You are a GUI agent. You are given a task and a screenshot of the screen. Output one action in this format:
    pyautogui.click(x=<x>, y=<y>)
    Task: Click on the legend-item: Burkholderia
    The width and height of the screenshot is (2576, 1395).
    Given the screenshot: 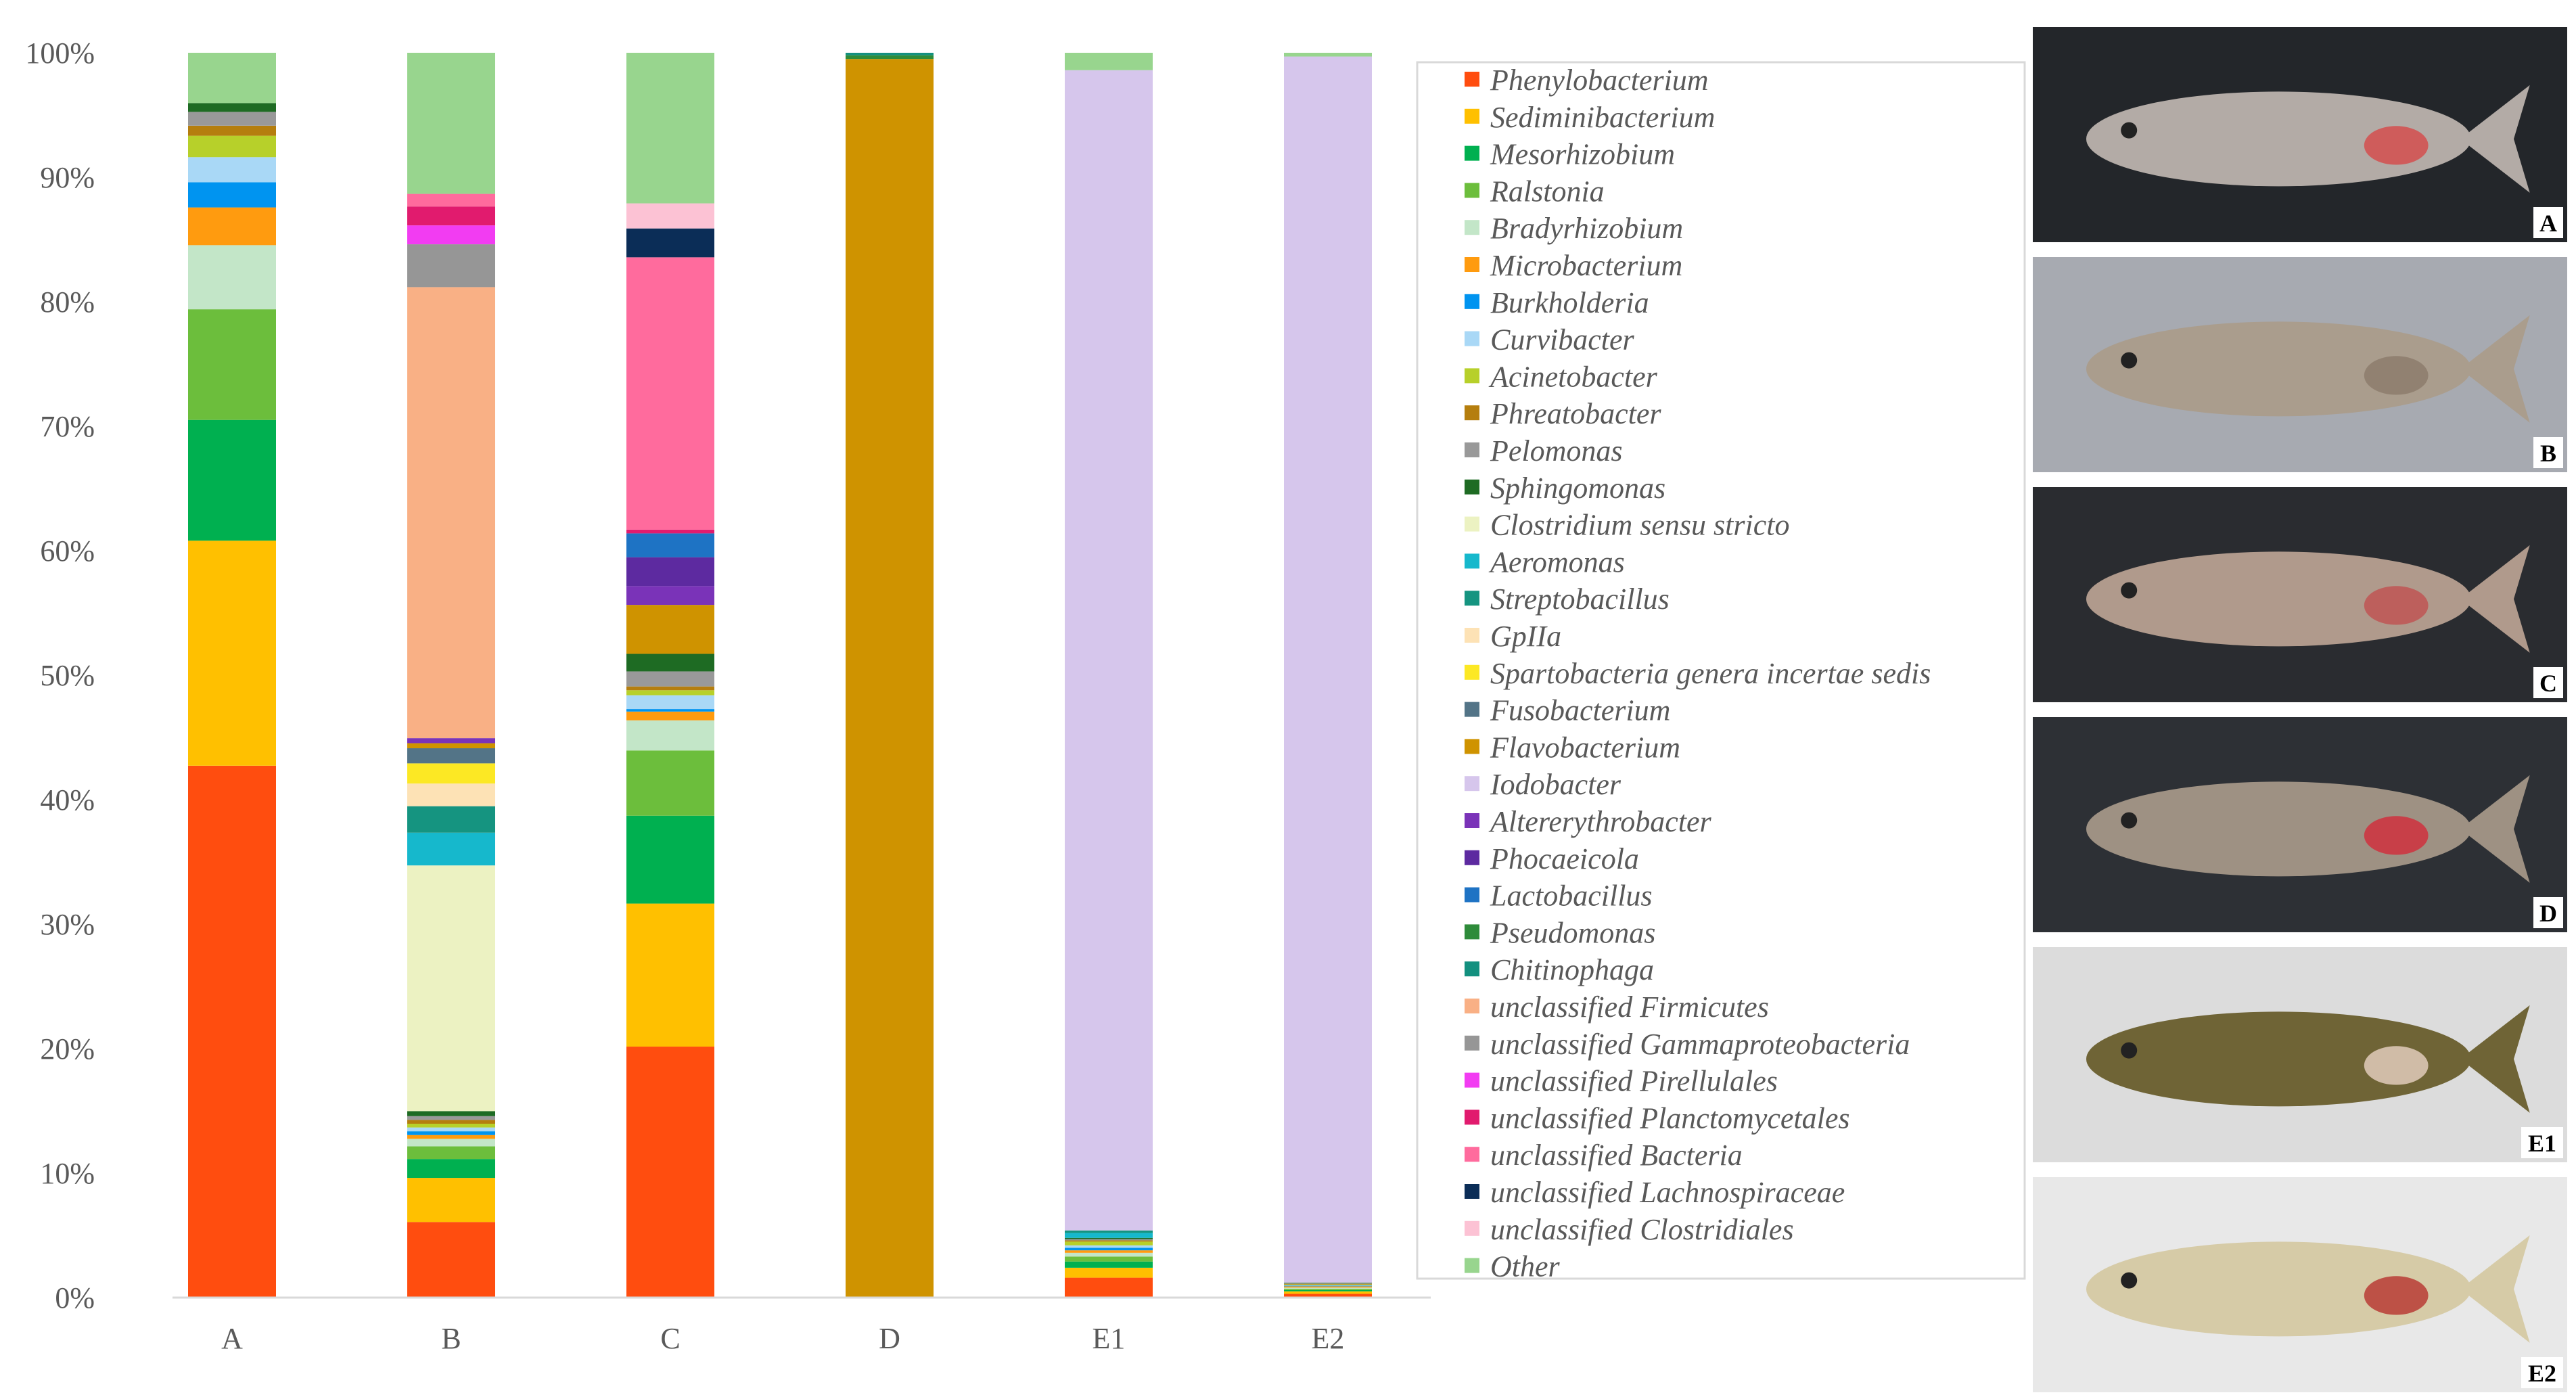 What is the action you would take?
    pyautogui.click(x=1557, y=303)
    